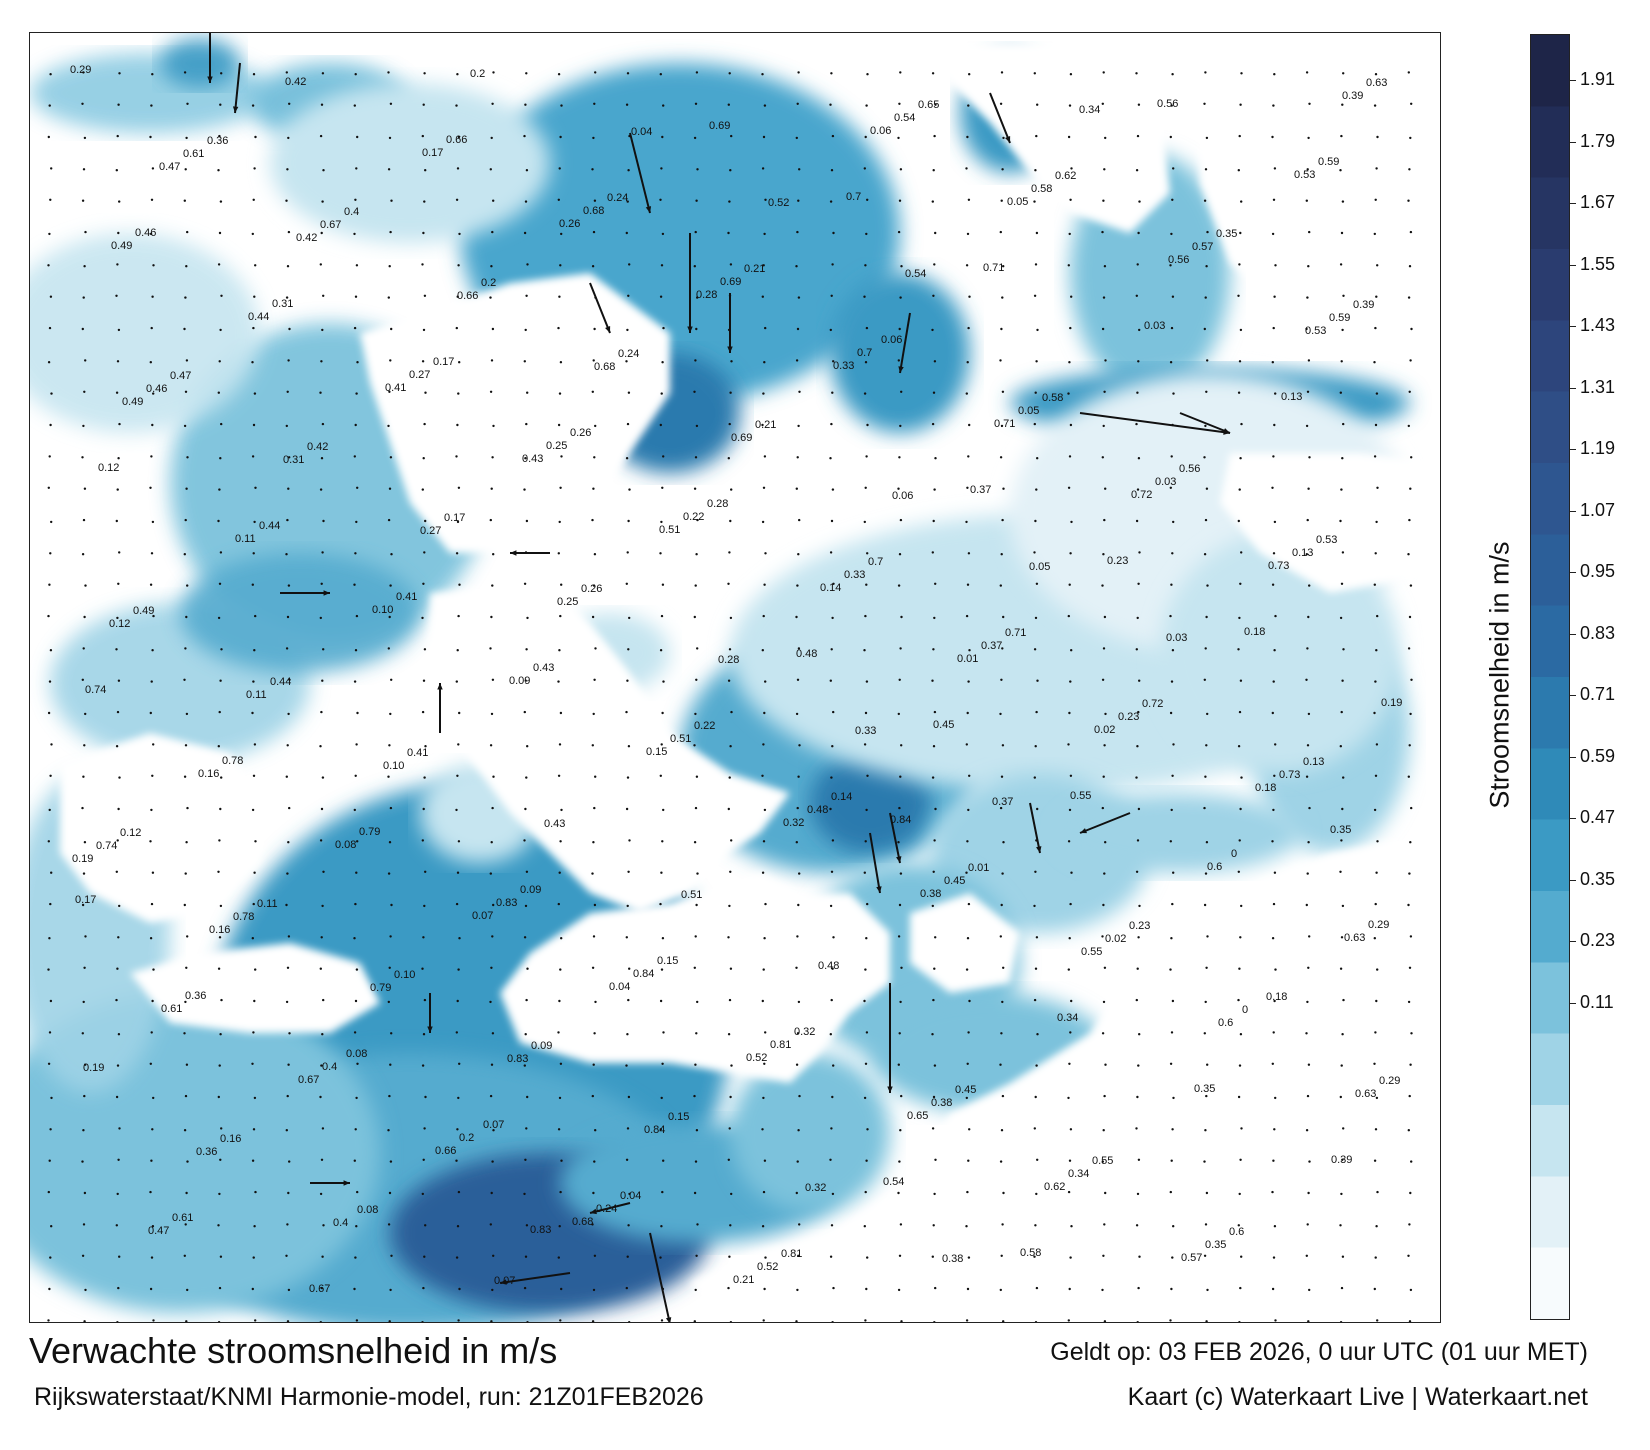 The image size is (1650, 1450). What do you see at coordinates (693, 517) in the screenshot?
I see `speed-label: 0.22` at bounding box center [693, 517].